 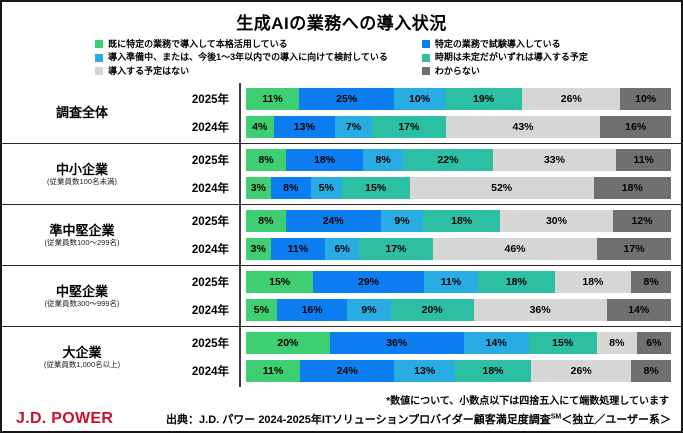 I want to click on group-name: 調査全体, so click(x=81, y=113).